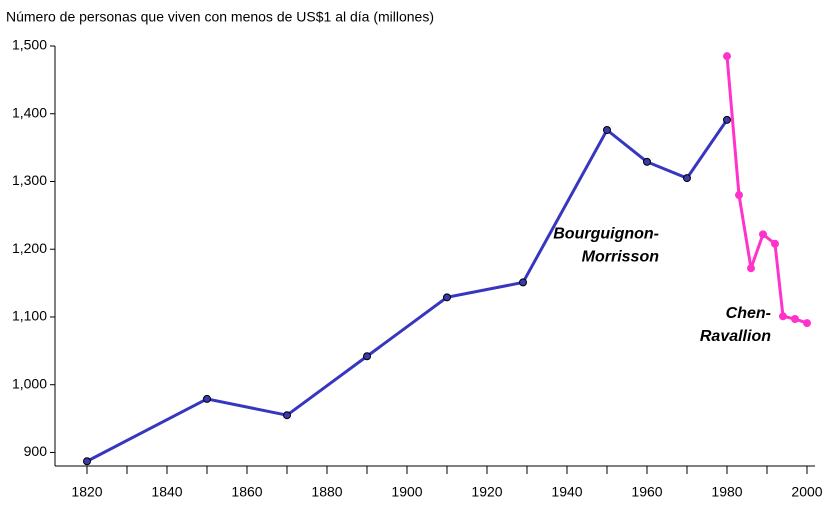 This screenshot has width=827, height=506. Describe the element at coordinates (86, 492) in the screenshot. I see `x-tick-label: 1820` at that location.